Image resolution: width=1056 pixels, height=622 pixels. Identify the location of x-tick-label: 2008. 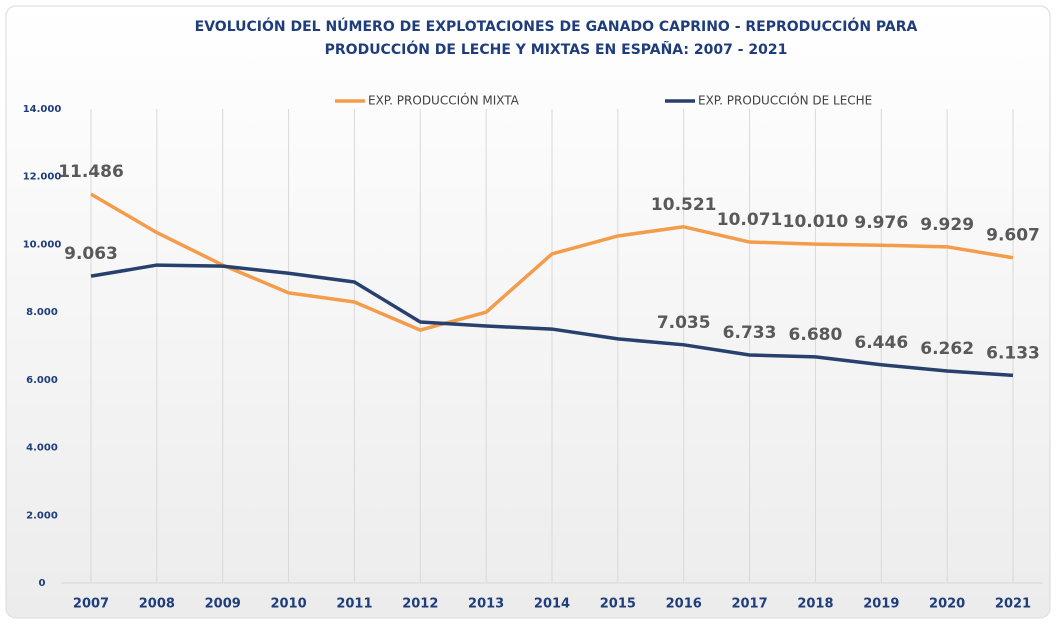
(157, 604).